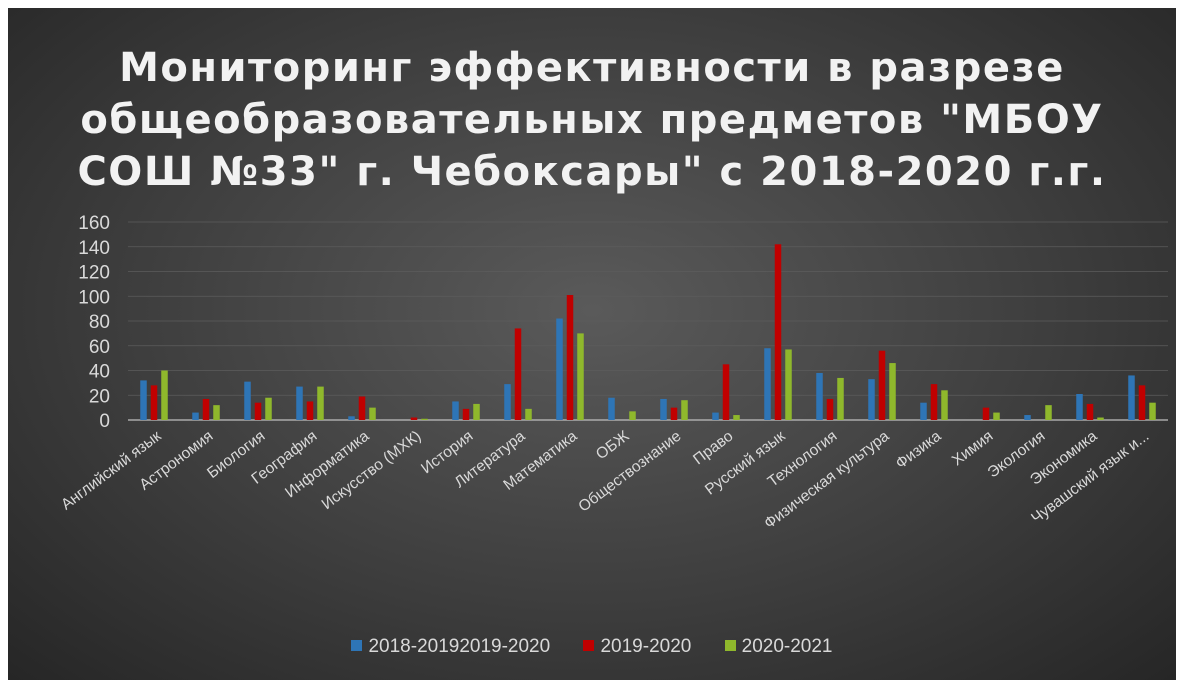 This screenshot has height=680, width=1178. What do you see at coordinates (99, 372) in the screenshot?
I see `y-tick-label: 40` at bounding box center [99, 372].